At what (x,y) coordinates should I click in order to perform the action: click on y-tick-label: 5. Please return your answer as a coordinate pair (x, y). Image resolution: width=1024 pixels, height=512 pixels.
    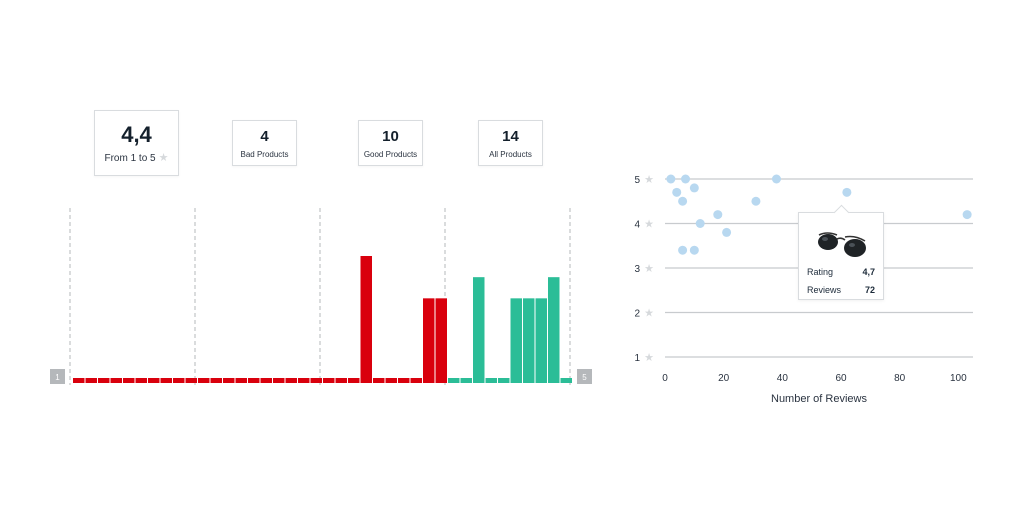
    Looking at the image, I should click on (637, 180).